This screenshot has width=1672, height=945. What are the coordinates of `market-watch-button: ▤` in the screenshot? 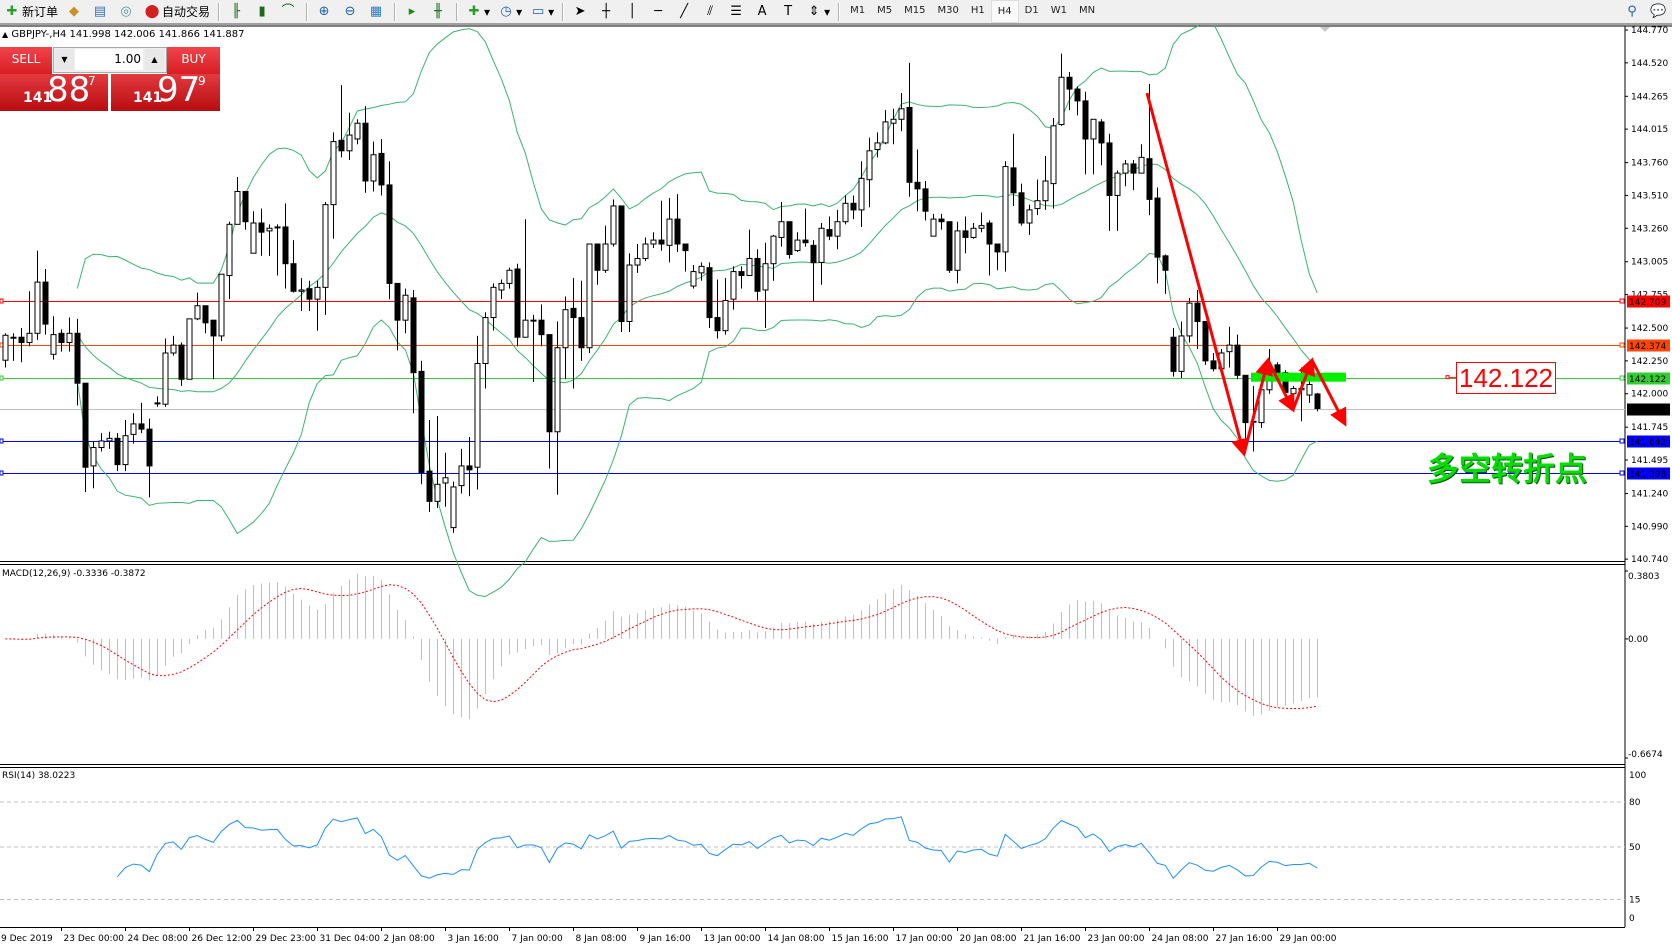 It's located at (101, 11).